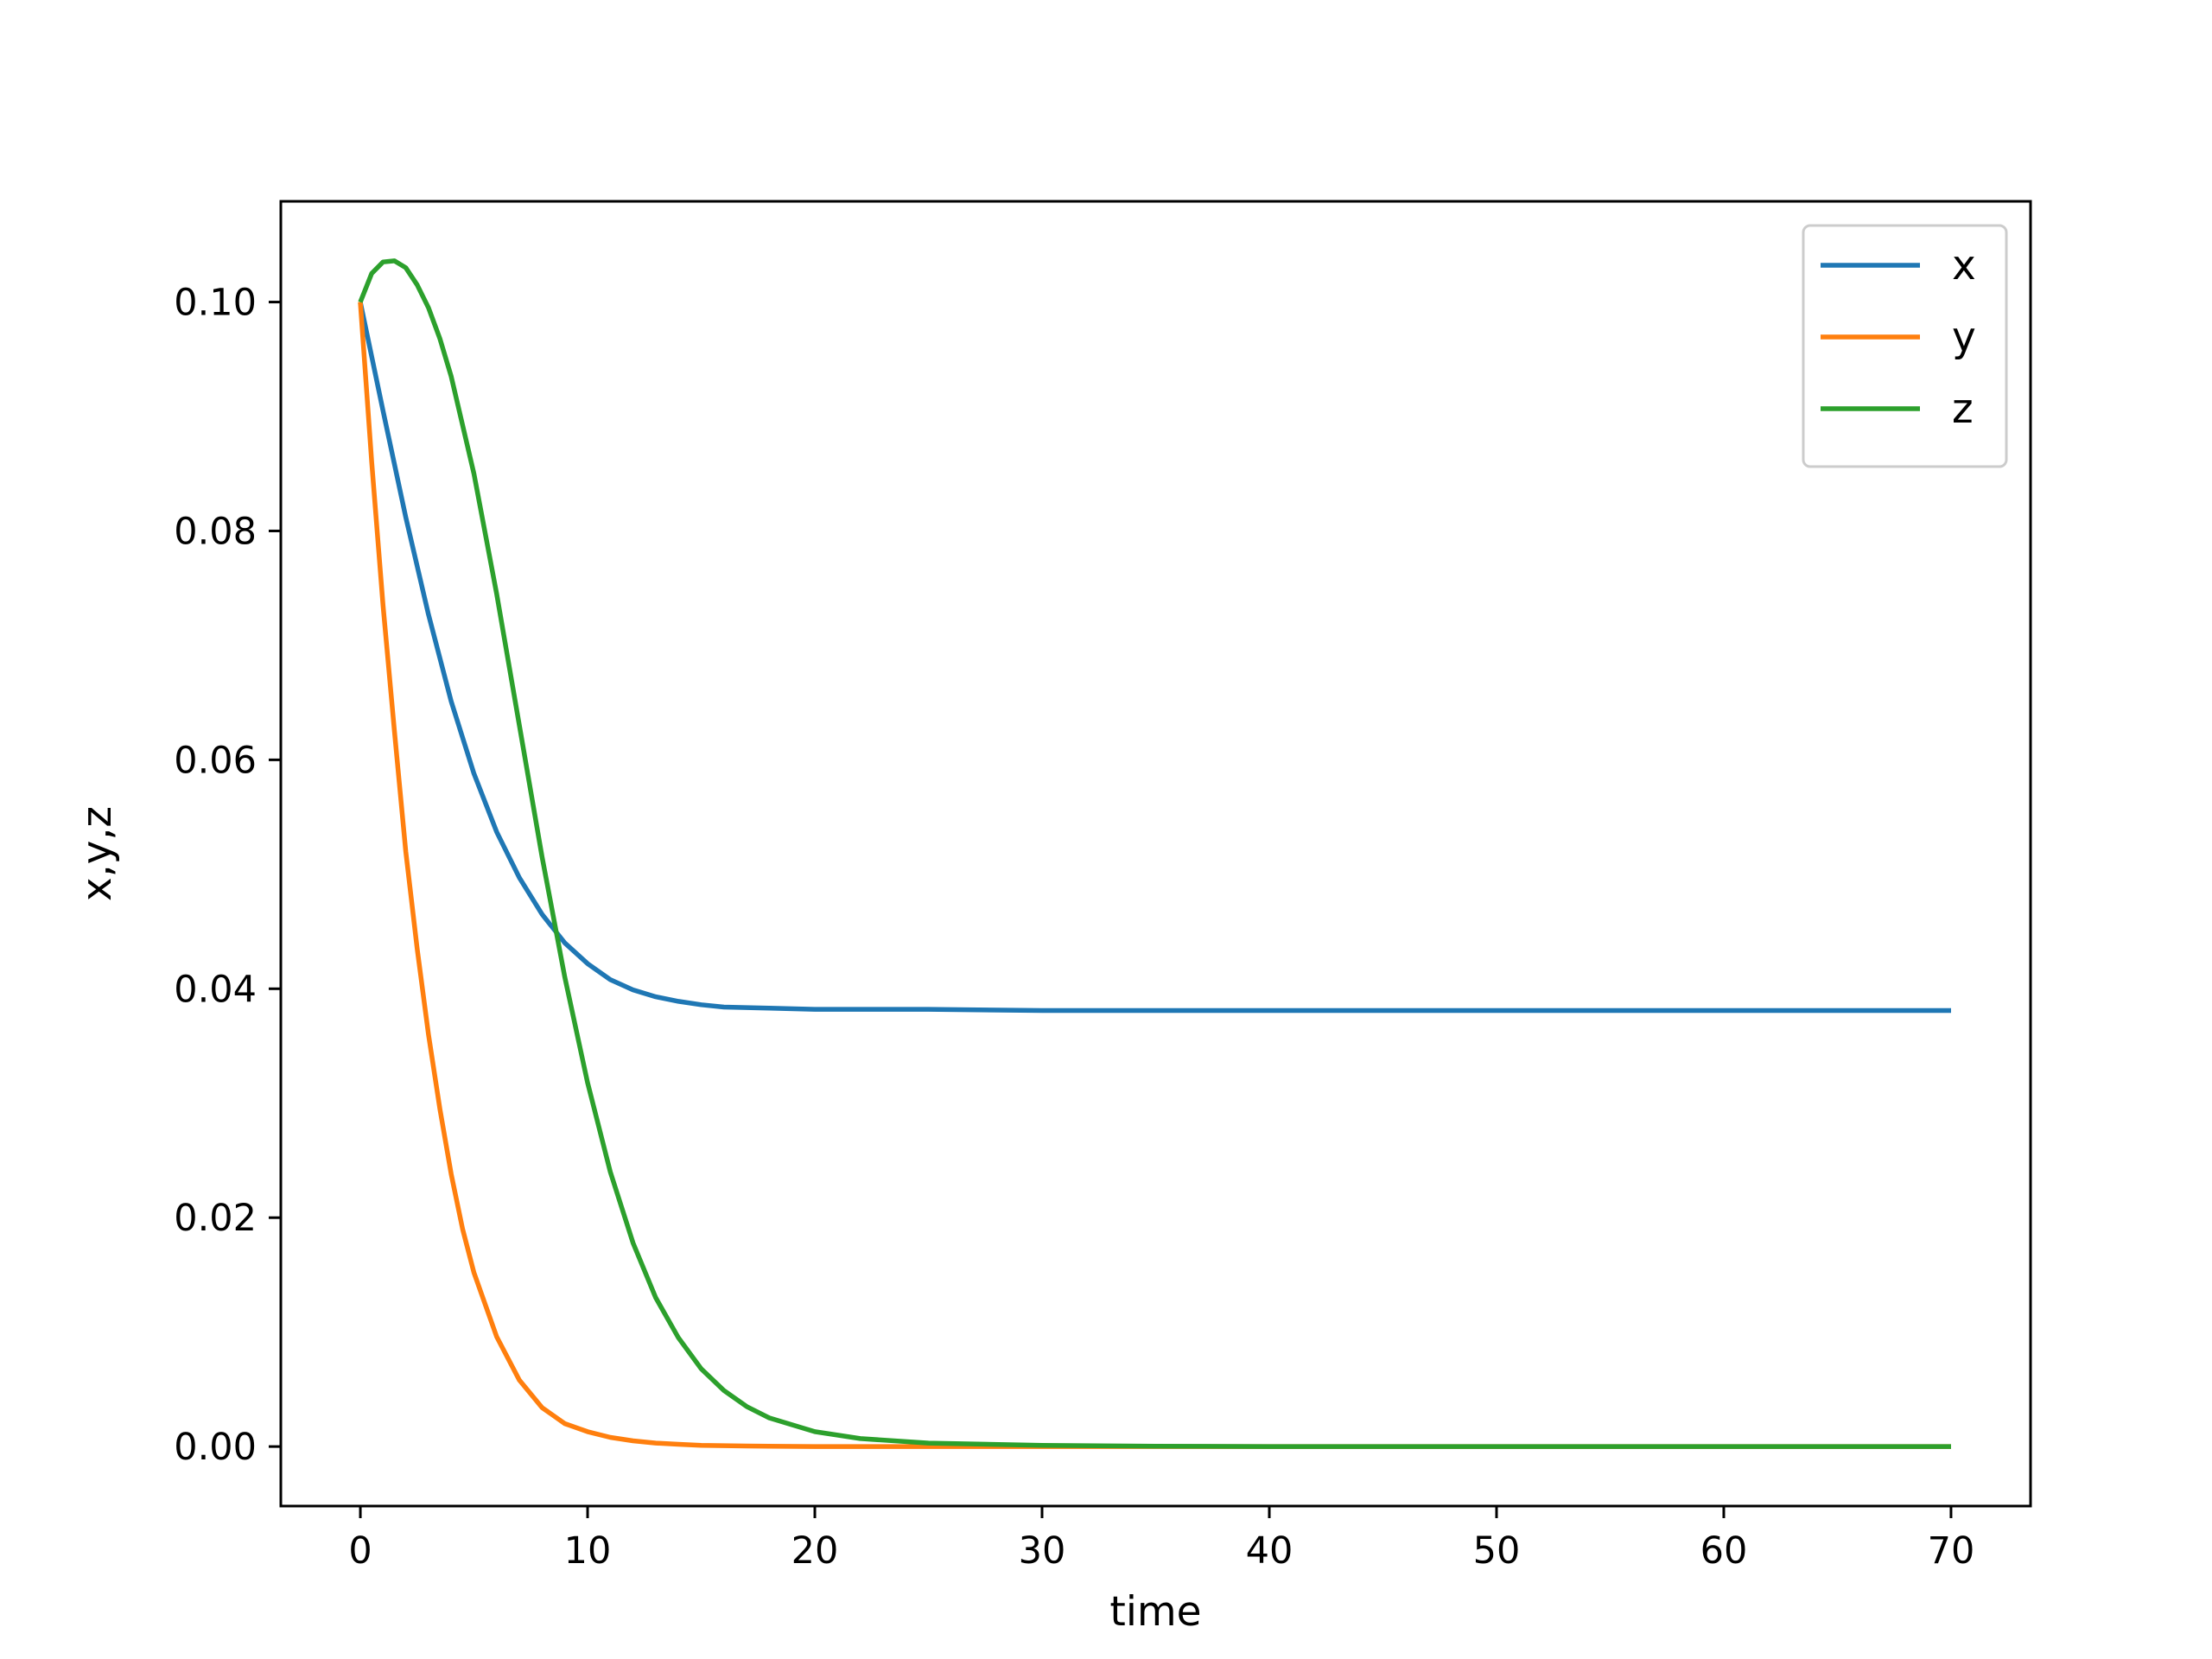  I want to click on x-axis-title: time, so click(1155, 1612).